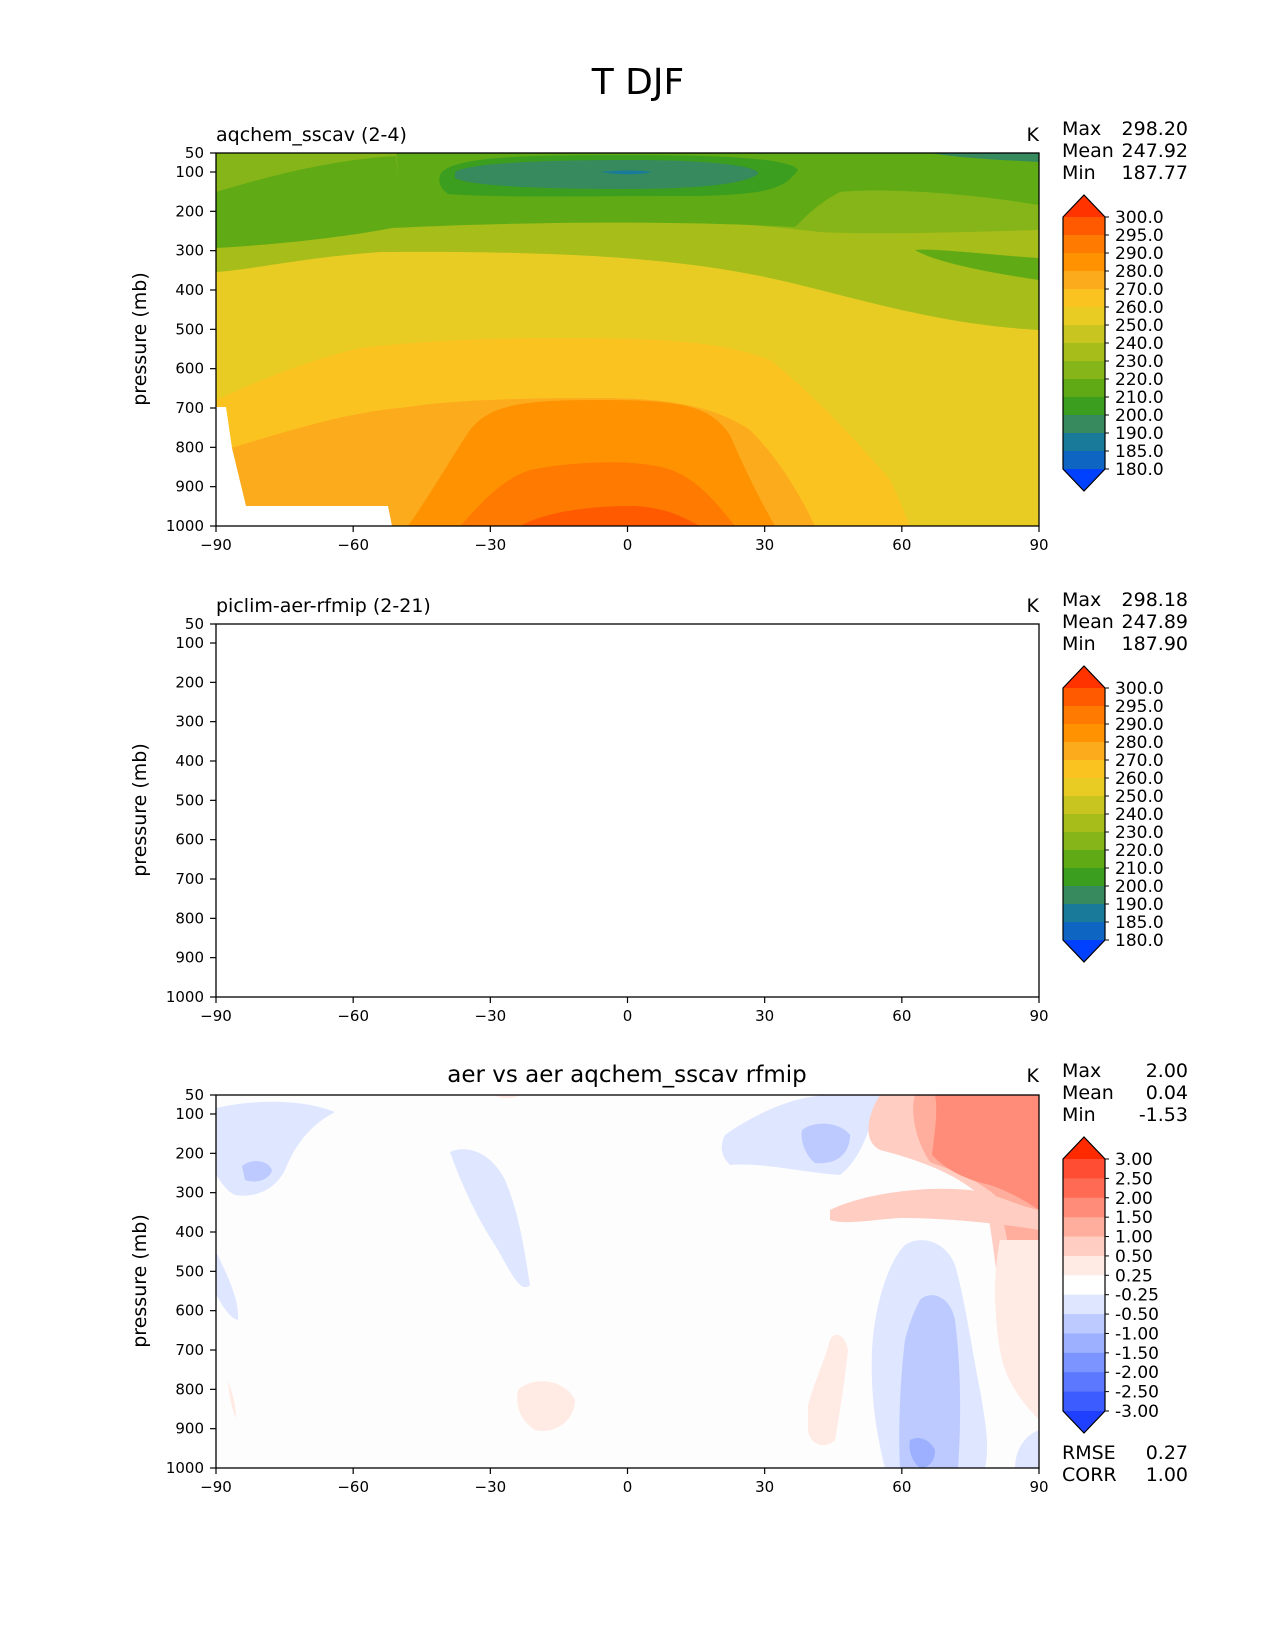 This screenshot has height=1650, width=1275. Describe the element at coordinates (1139, 689) in the screenshot. I see `panel-2-colorbar-label: 300.0` at that location.